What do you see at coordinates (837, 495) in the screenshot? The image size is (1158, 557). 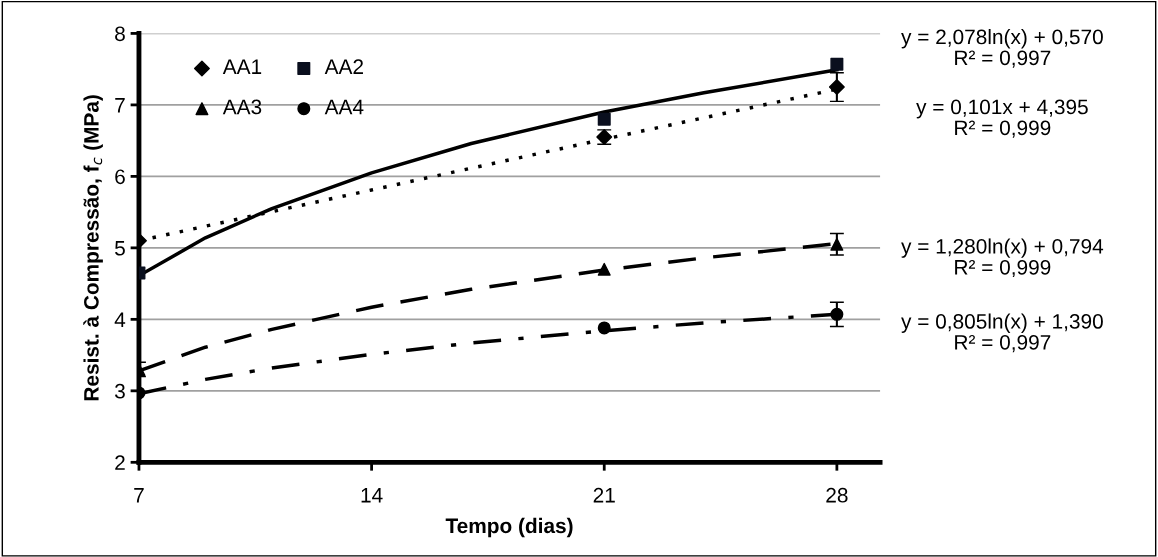 I see `x-tick-label: 28` at bounding box center [837, 495].